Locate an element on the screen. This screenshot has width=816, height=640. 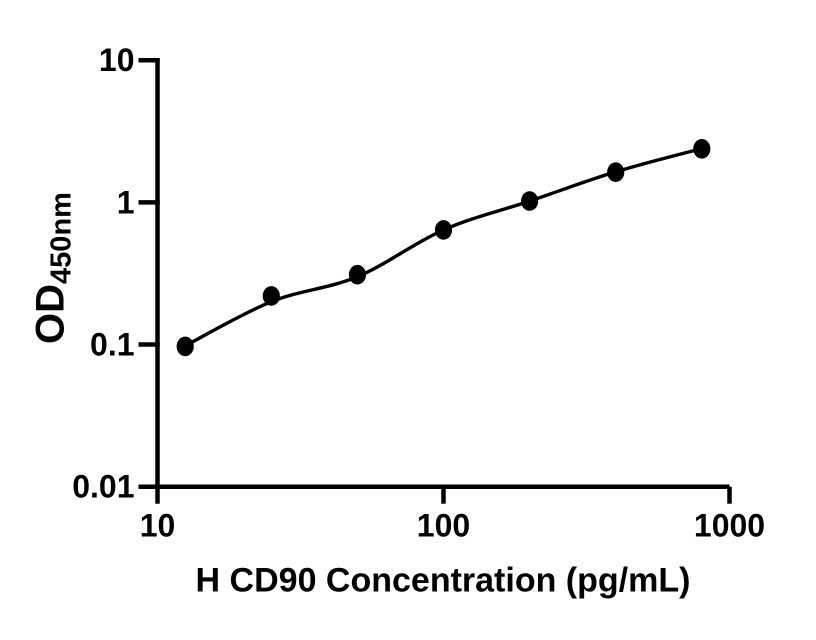
y-axis-title-subscript: 450nm is located at coordinates (61, 238).